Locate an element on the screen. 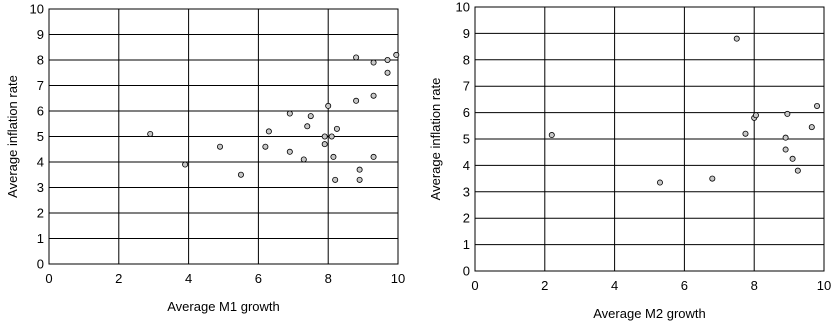 This screenshot has height=321, width=836. x-axis-title: Average M1 growth is located at coordinates (223, 306).